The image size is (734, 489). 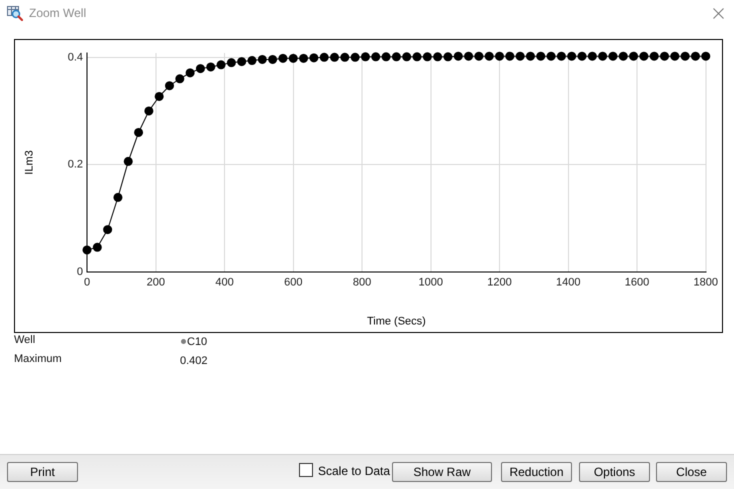 I want to click on button: Options, so click(x=614, y=472).